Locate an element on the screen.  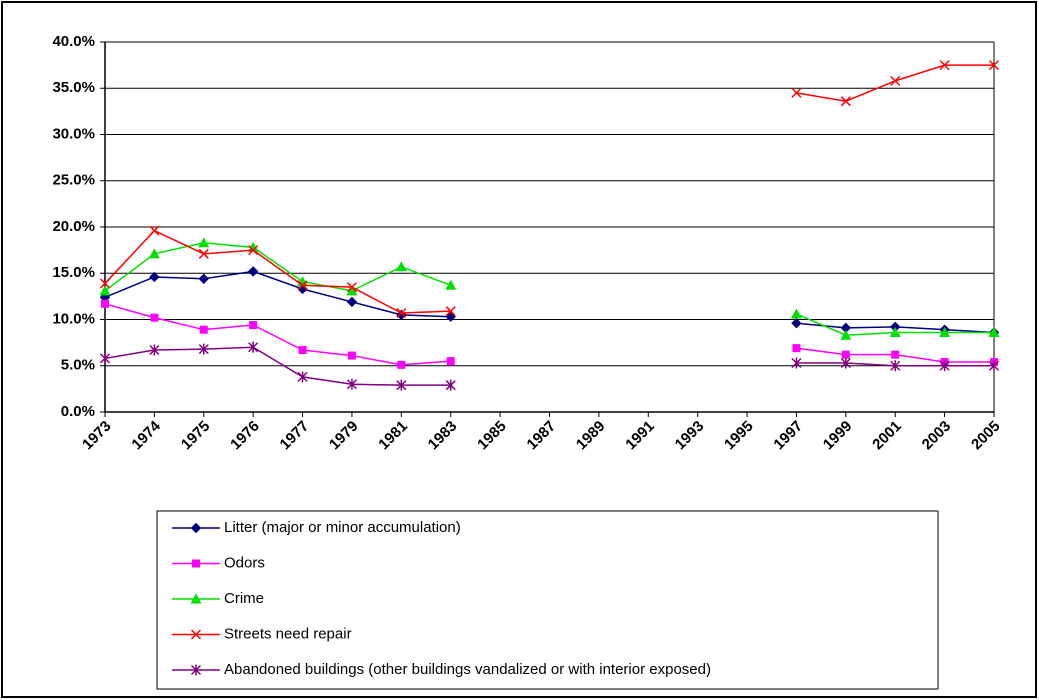
y-tick-label: 25.0% is located at coordinates (73, 180).